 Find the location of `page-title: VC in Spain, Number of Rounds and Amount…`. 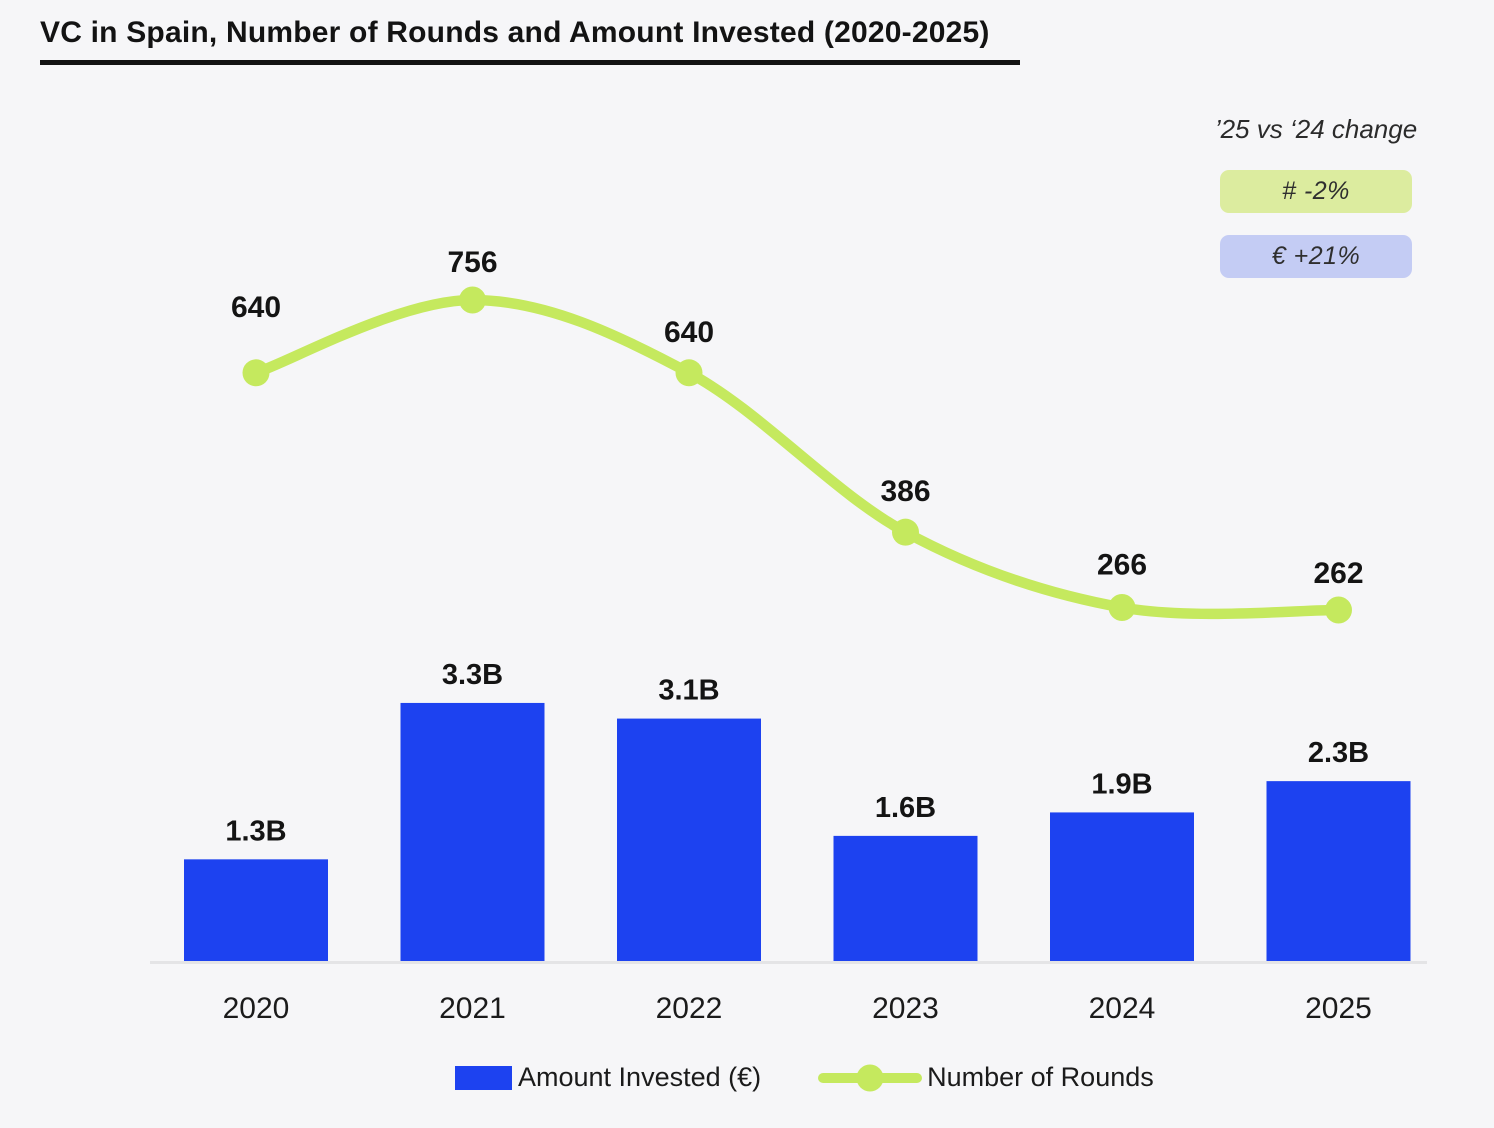

page-title: VC in Spain, Number of Rounds and Amount… is located at coordinates (530, 40).